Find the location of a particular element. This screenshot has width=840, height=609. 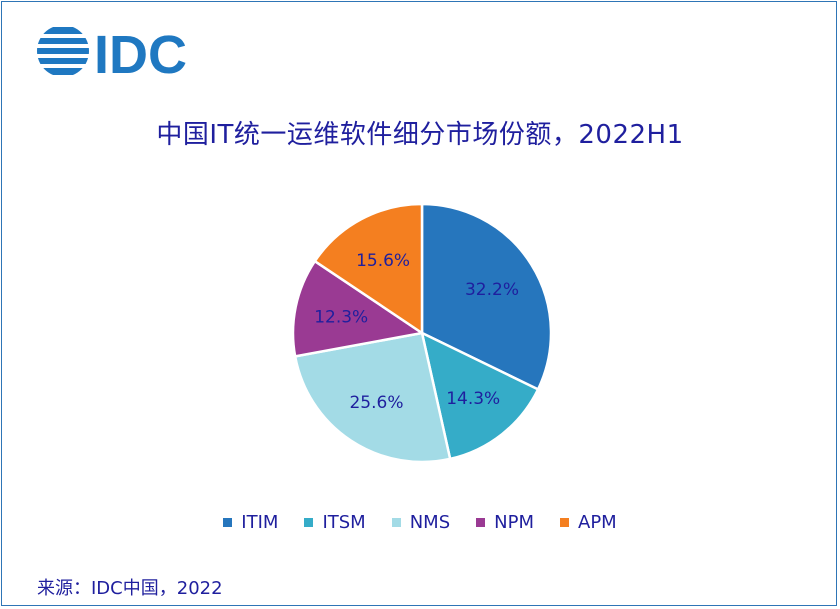

chart-legend: ITIM ITSM NMS NPM APM is located at coordinates (420, 522).